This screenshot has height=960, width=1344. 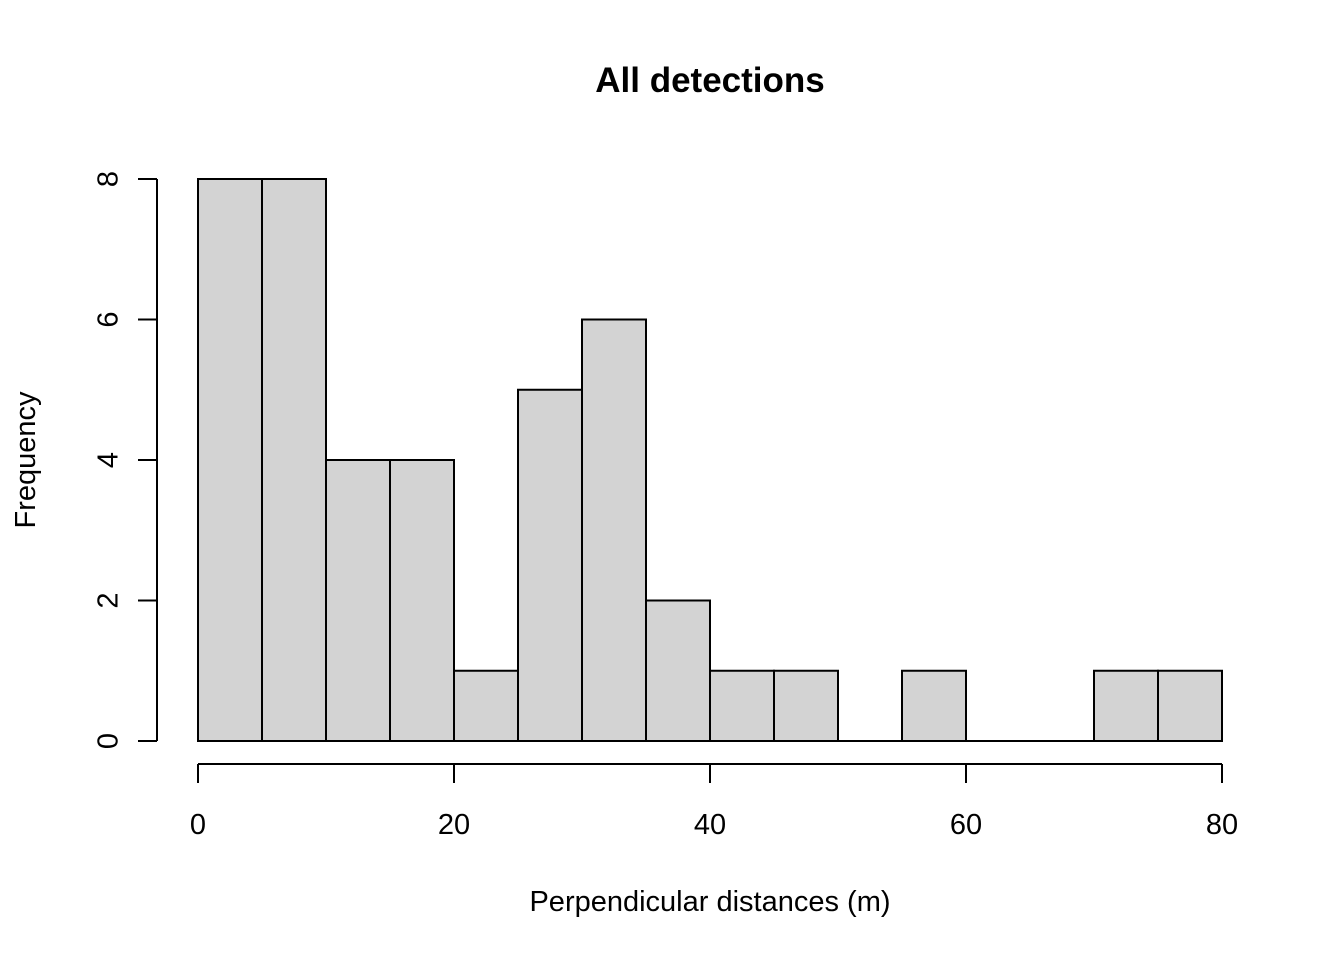 What do you see at coordinates (109, 179) in the screenshot?
I see `y-tick-label: 8` at bounding box center [109, 179].